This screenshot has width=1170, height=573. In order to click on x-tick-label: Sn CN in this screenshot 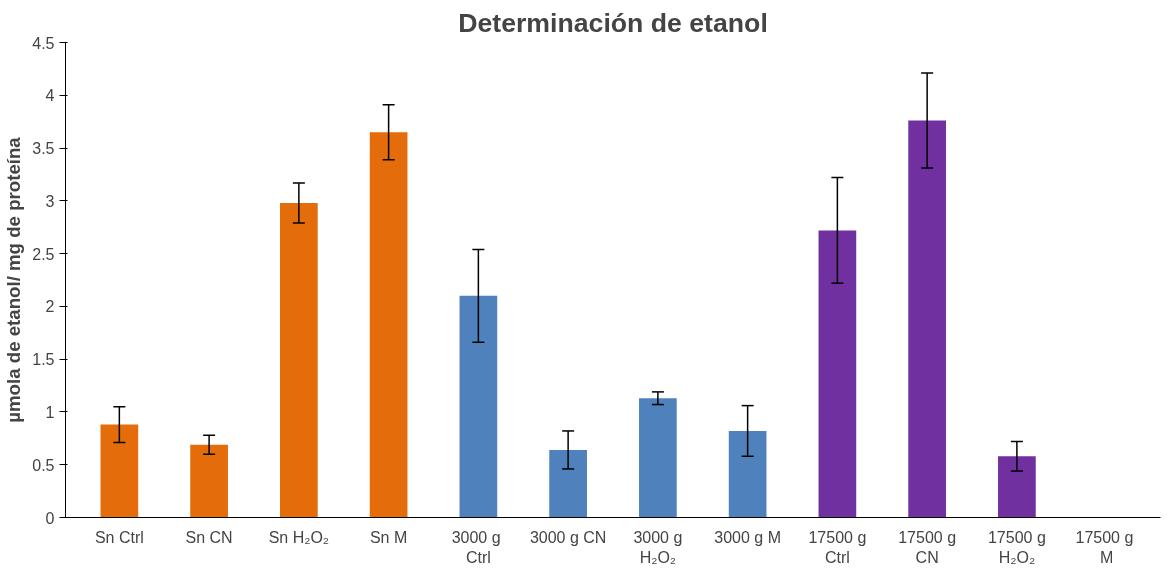, I will do `click(209, 537)`.